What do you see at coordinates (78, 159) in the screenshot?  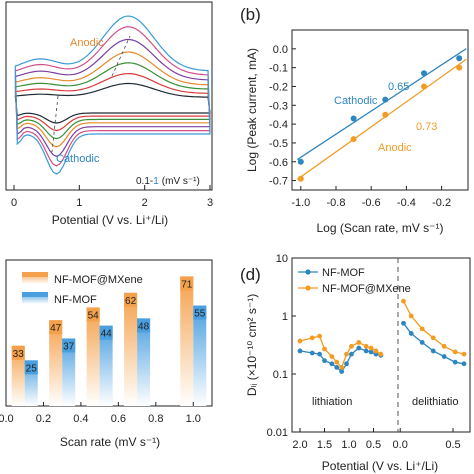 I see `cathodic-label: Cathodic` at bounding box center [78, 159].